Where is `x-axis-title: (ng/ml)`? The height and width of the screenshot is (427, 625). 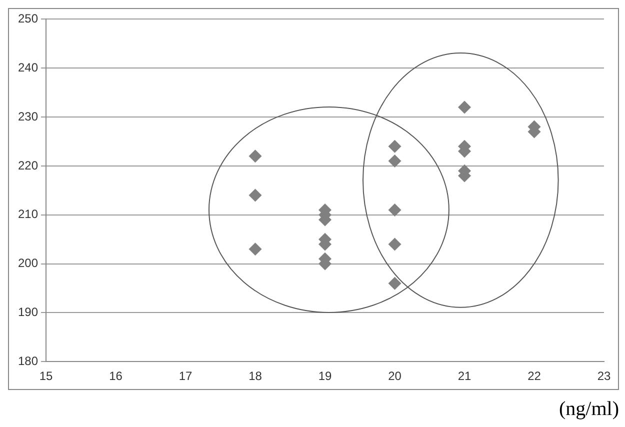 x-axis-title: (ng/ml) is located at coordinates (588, 409).